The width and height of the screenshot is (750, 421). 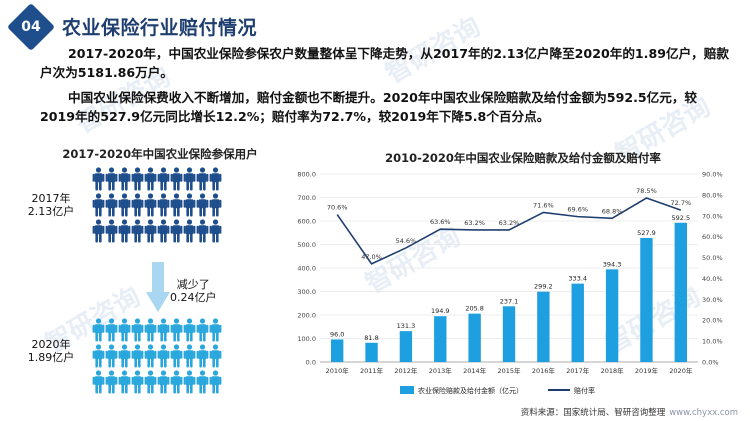 I want to click on rate-value-label: 63.6%, so click(x=440, y=222).